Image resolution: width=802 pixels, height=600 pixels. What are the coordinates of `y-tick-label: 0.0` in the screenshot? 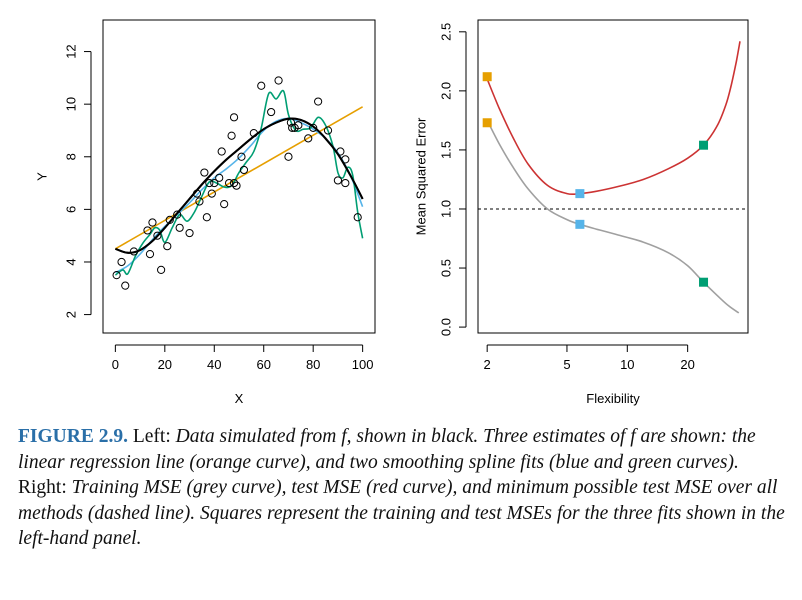 It's located at (446, 327).